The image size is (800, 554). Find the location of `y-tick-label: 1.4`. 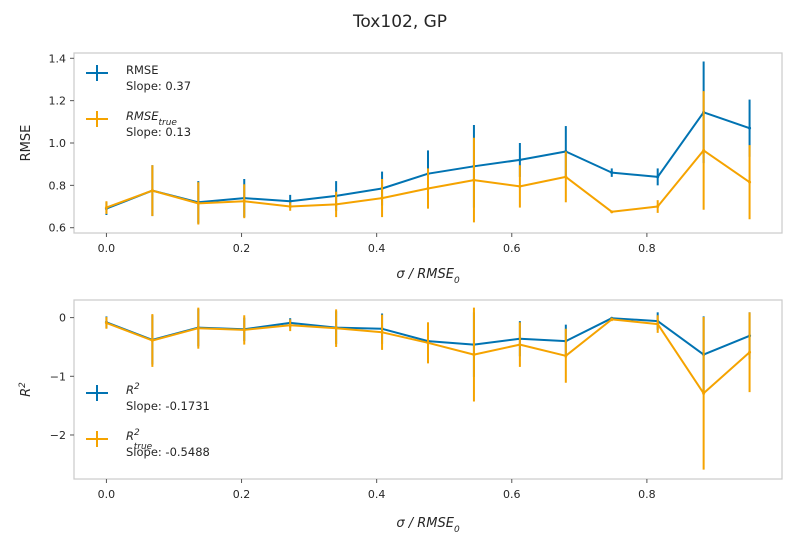

y-tick-label: 1.4 is located at coordinates (58, 58).